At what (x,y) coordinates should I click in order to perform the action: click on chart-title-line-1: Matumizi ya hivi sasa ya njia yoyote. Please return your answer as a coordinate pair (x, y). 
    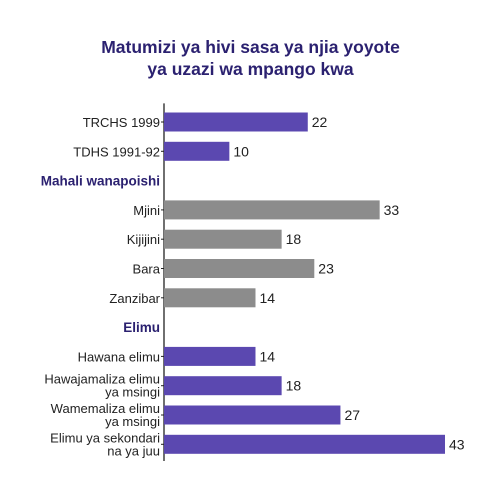
    Looking at the image, I should click on (250, 47).